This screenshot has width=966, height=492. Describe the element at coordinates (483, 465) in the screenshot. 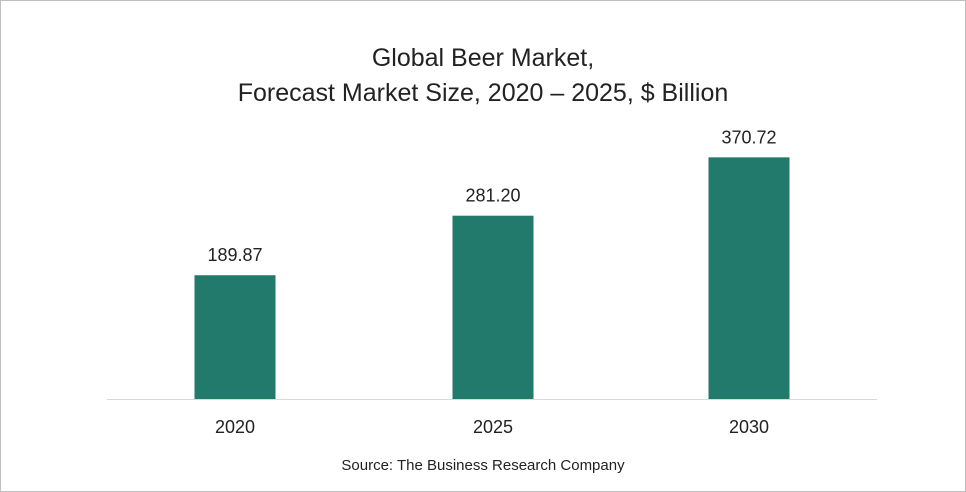

I see `source-note: Source: The Business Research Company` at that location.